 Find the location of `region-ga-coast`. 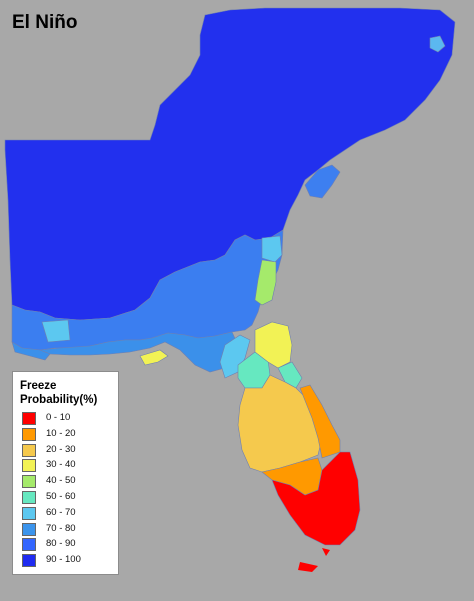

region-ga-coast is located at coordinates (272, 249).